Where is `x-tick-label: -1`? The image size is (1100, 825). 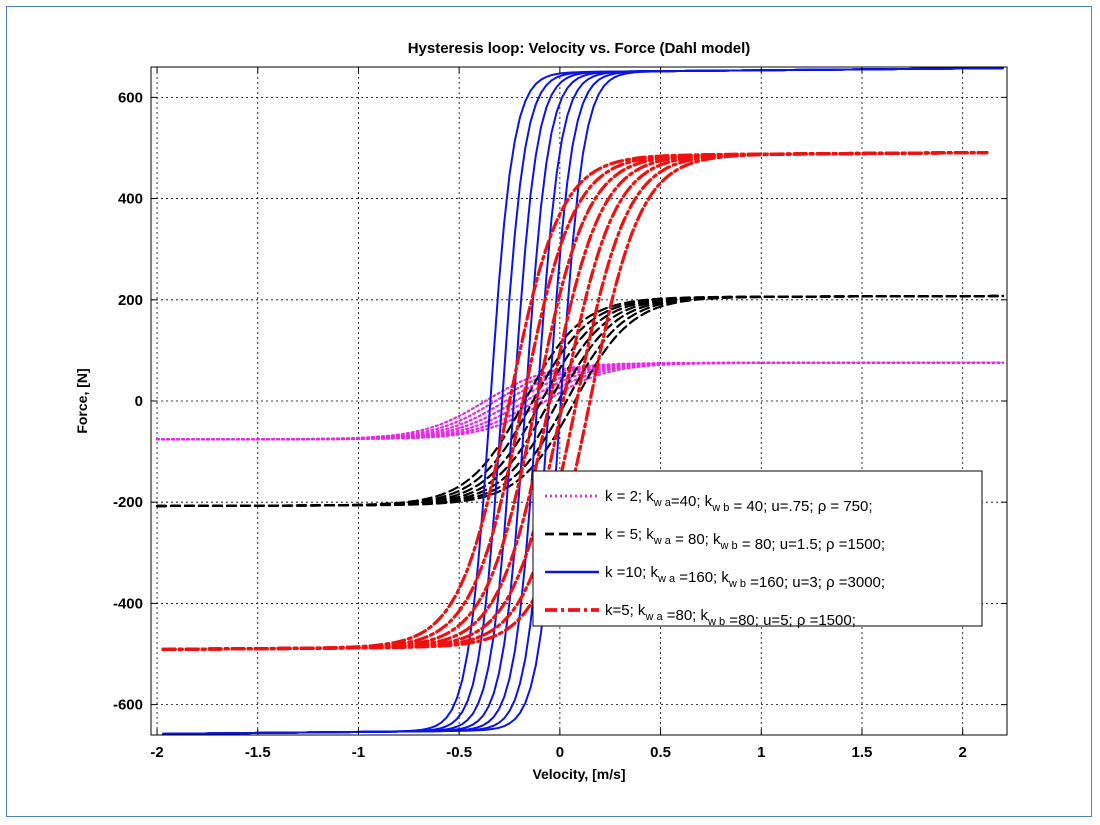 x-tick-label: -1 is located at coordinates (358, 752).